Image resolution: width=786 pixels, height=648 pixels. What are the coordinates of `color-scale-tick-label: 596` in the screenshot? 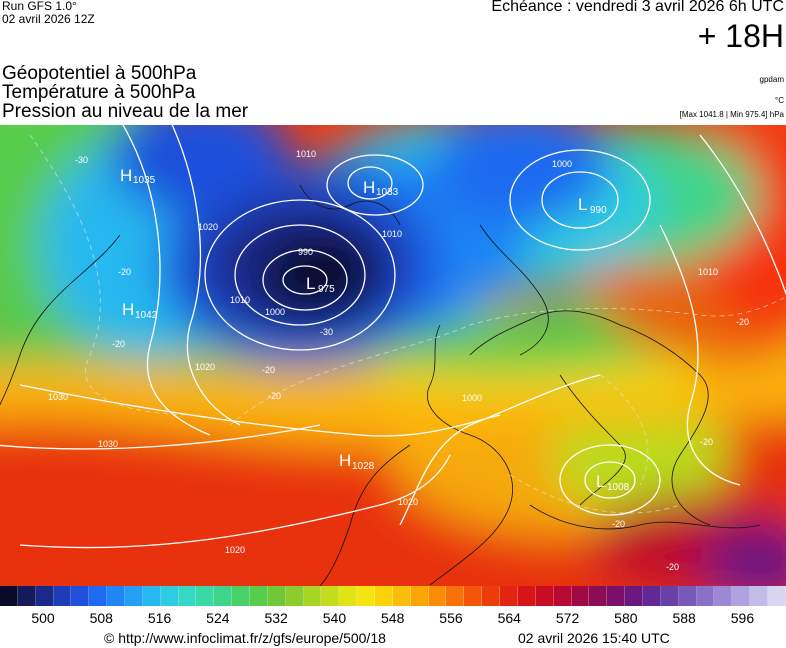 It's located at (742, 618).